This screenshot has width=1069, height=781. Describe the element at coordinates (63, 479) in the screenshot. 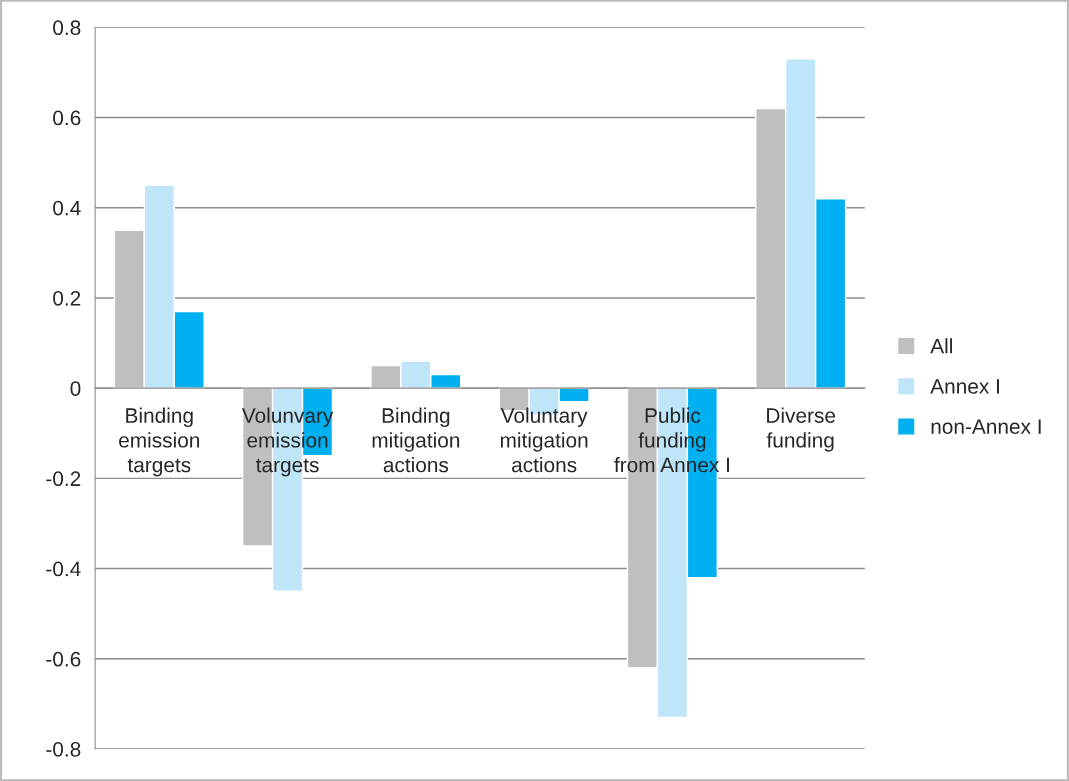

I see `y-tick-label: -0.2` at that location.